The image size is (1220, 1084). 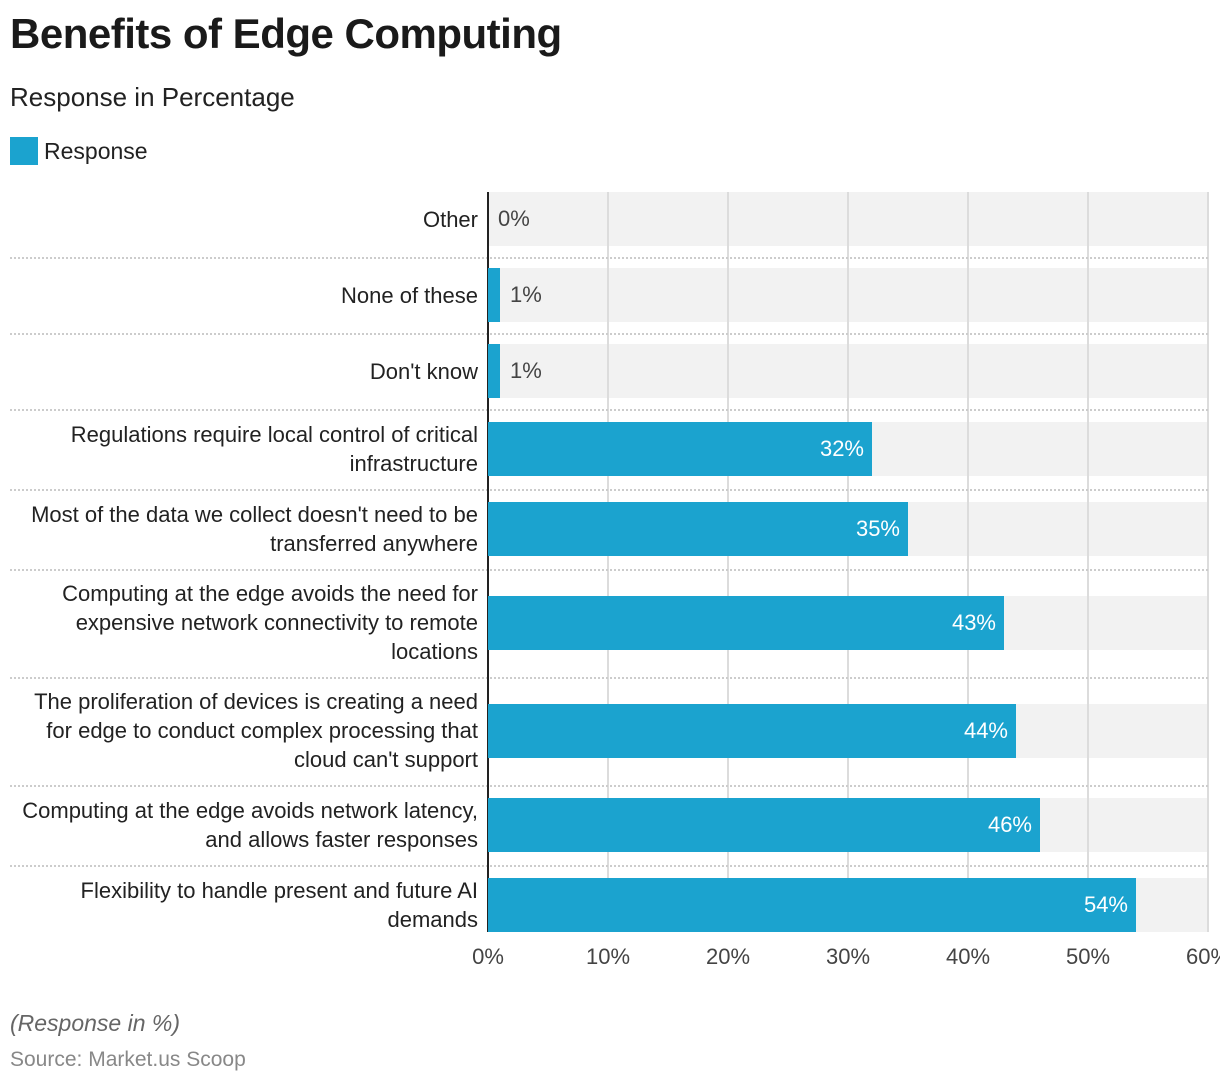 What do you see at coordinates (95, 1023) in the screenshot?
I see `chart-note: (Response in %)` at bounding box center [95, 1023].